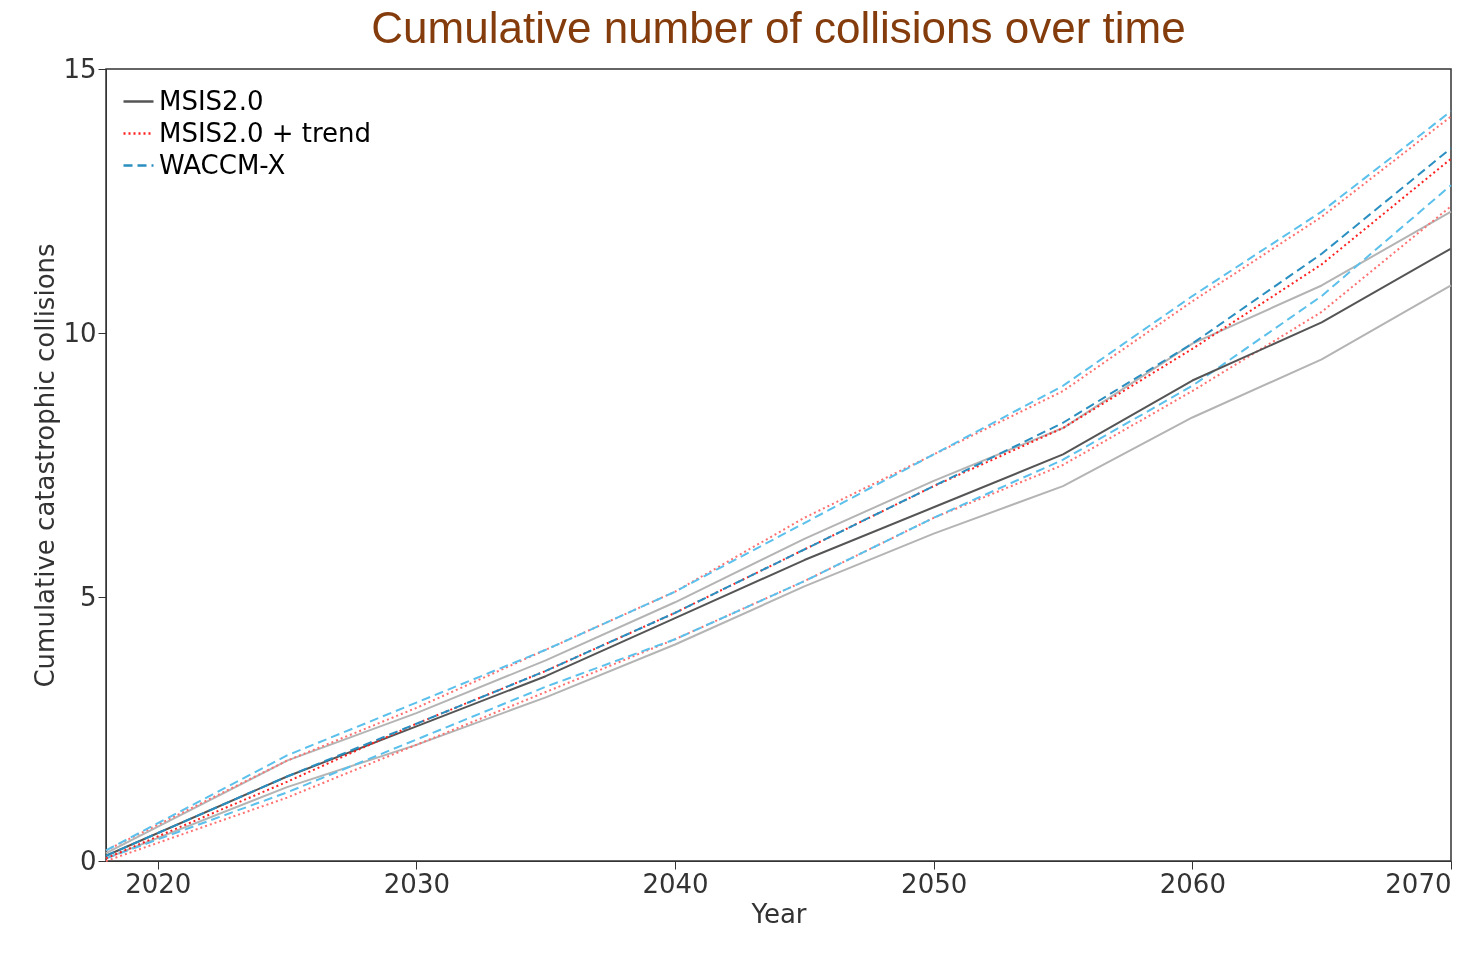 Image resolution: width=1477 pixels, height=956 pixels. Describe the element at coordinates (88, 860) in the screenshot. I see `y-tick-label: 0` at that location.